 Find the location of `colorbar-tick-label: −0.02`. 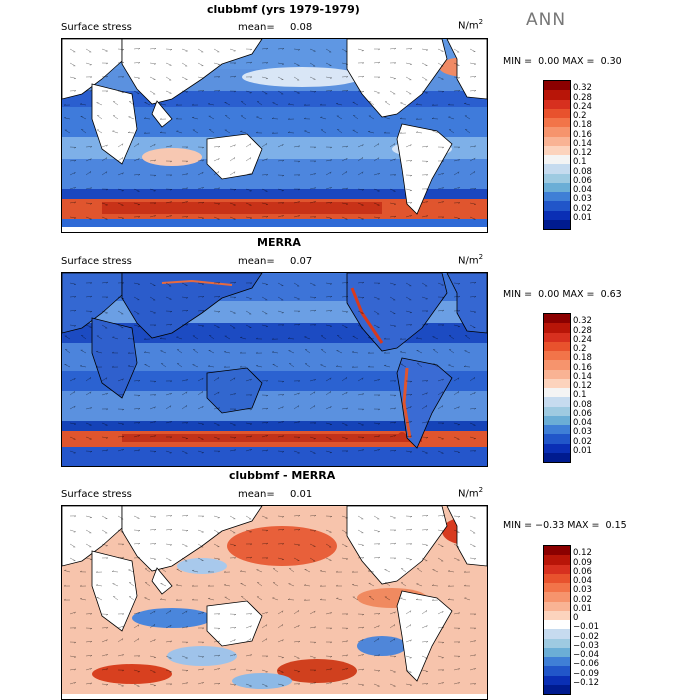

colorbar-tick-label: −0.02 is located at coordinates (586, 636).